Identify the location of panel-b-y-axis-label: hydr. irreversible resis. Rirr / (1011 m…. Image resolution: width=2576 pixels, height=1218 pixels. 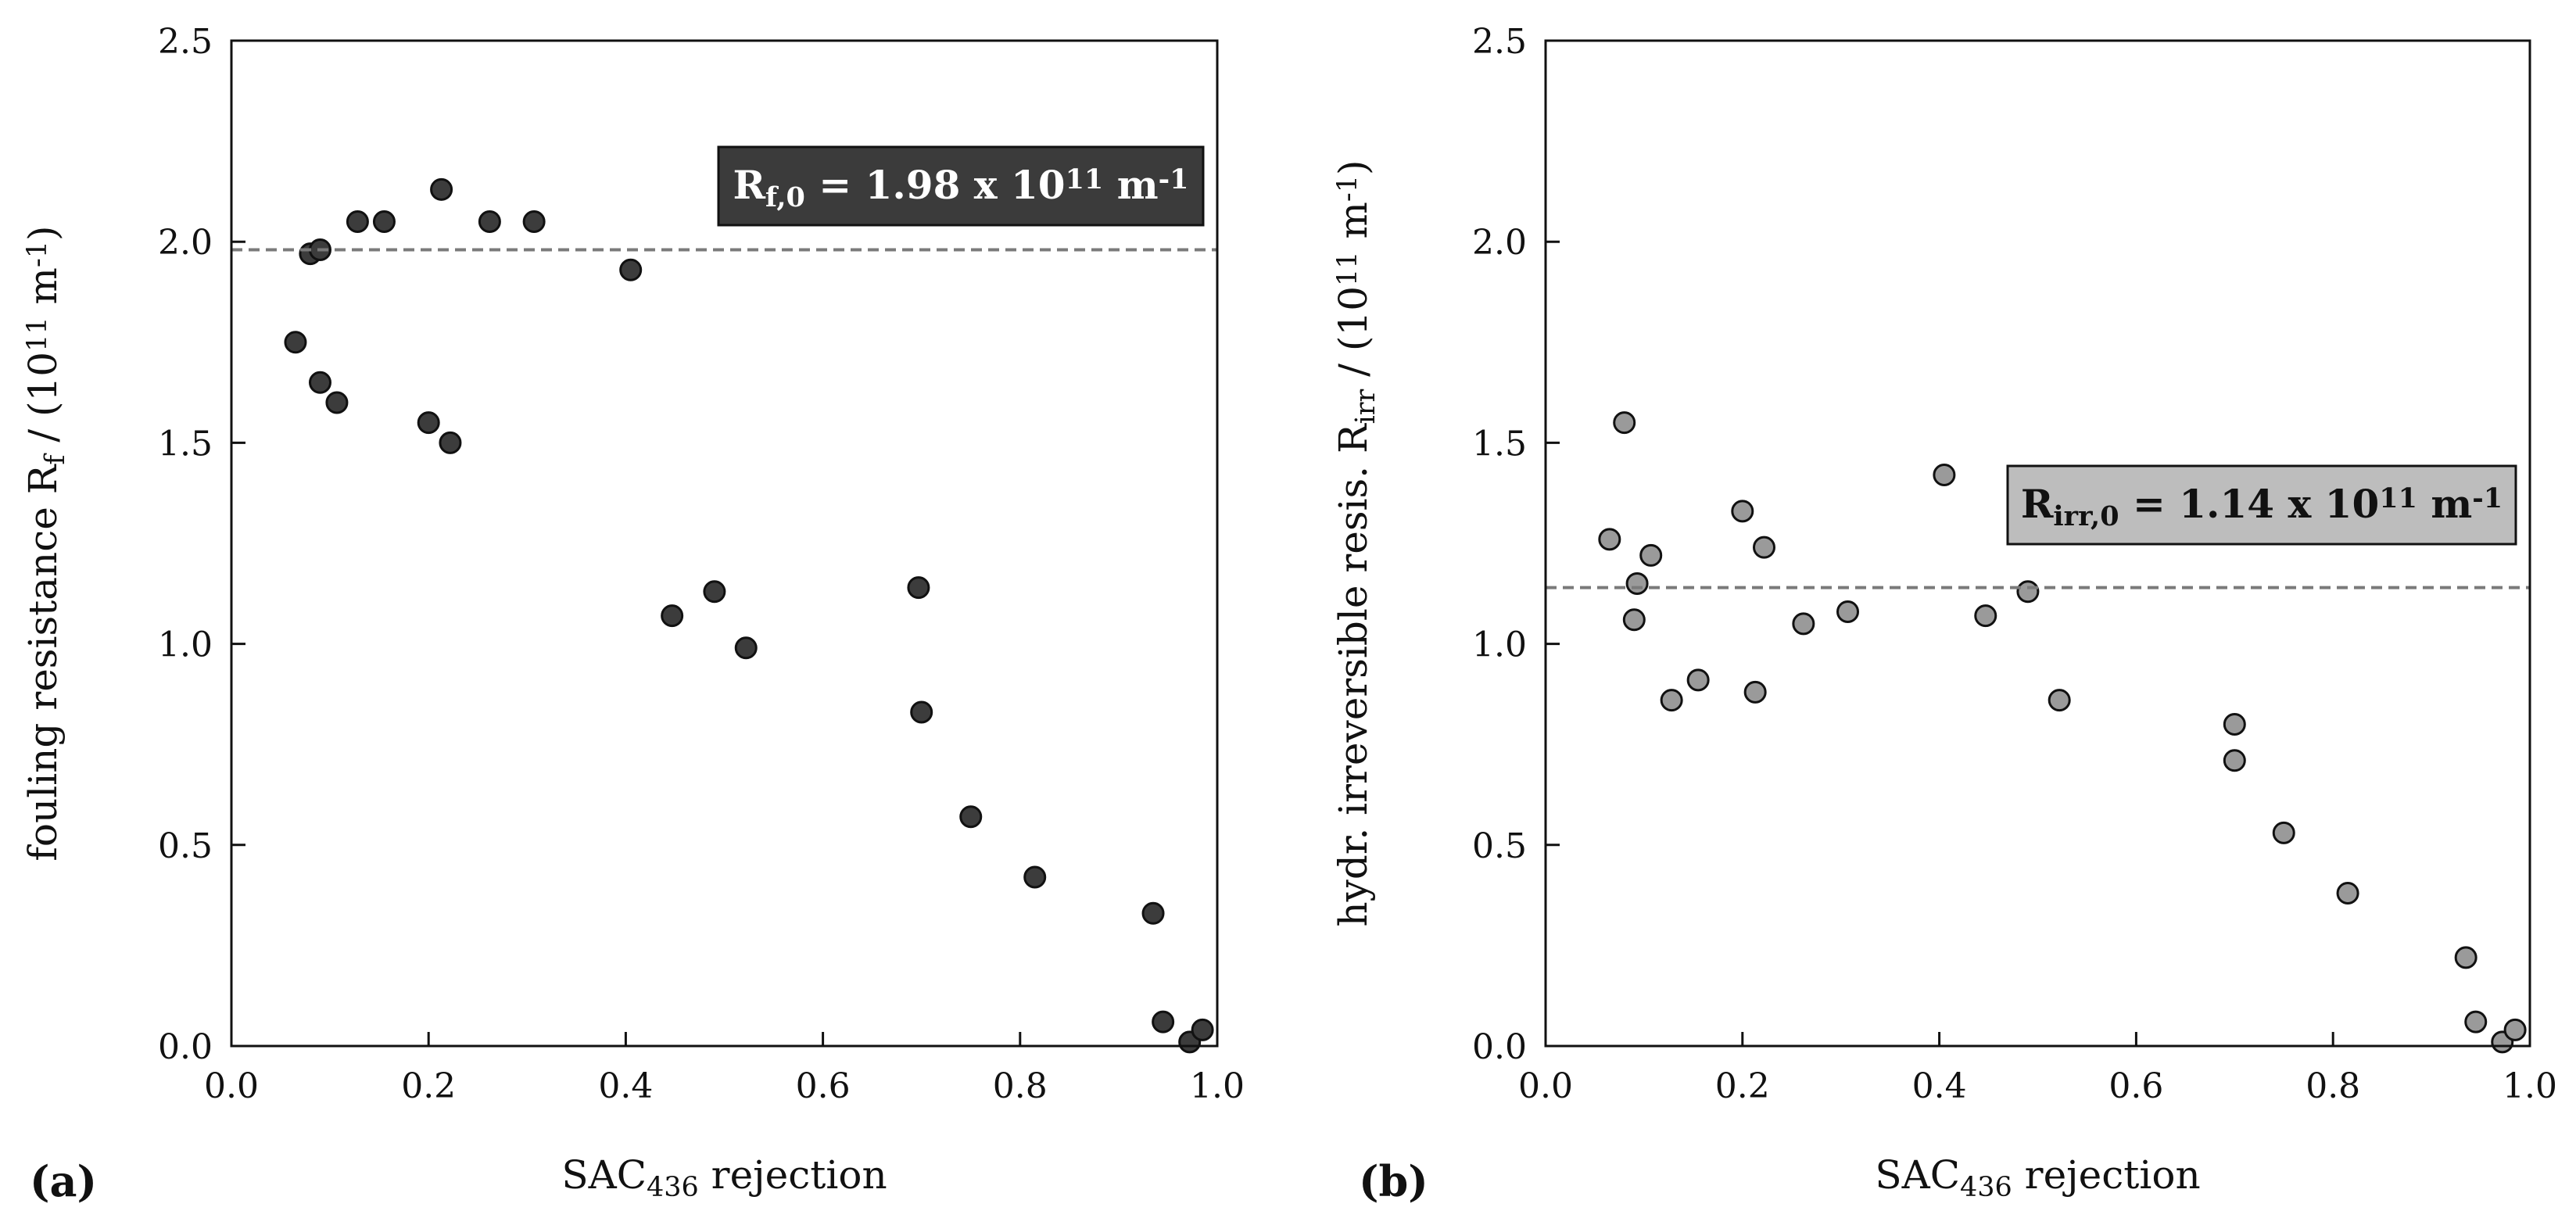
(1356, 542).